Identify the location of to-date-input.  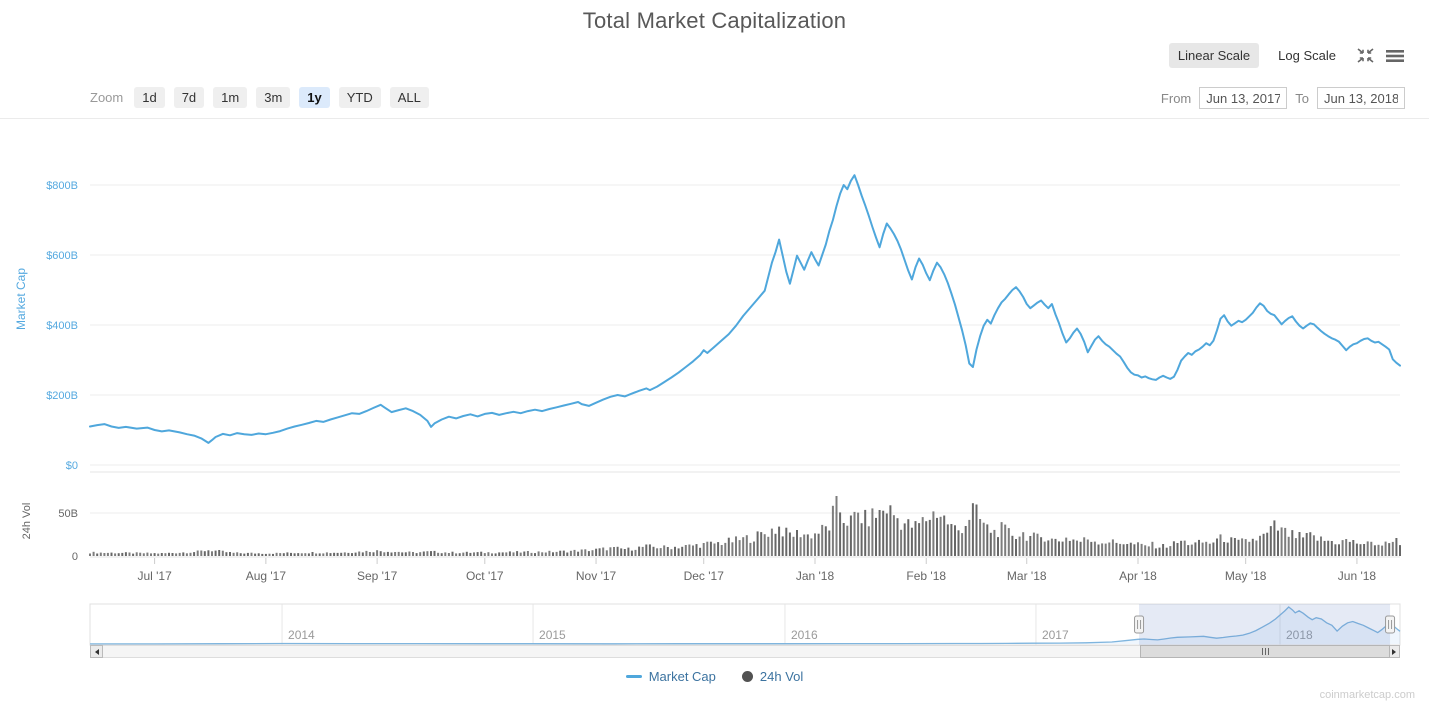
(1361, 98).